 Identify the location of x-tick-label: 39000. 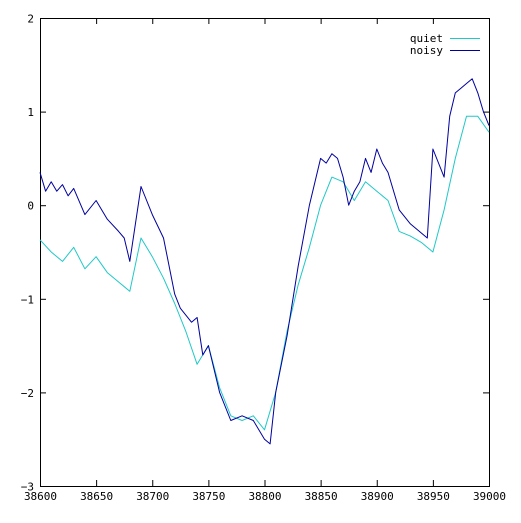
(489, 496).